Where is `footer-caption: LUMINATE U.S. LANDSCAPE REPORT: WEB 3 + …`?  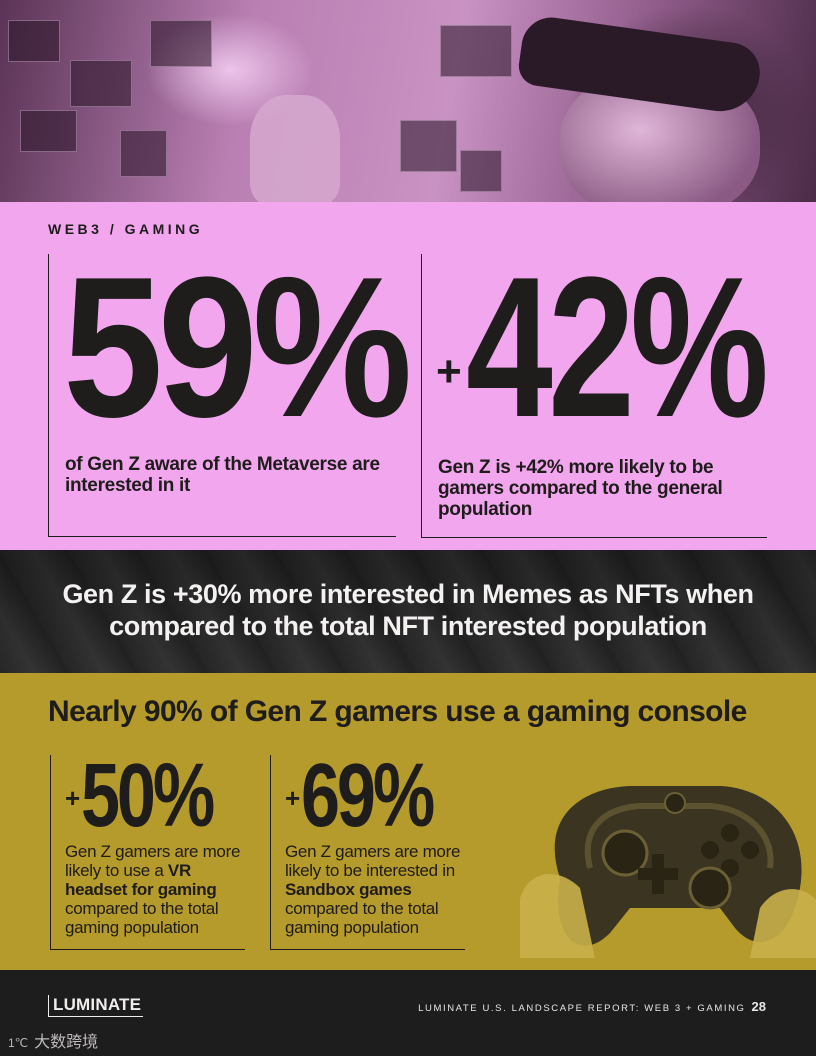
footer-caption: LUMINATE U.S. LANDSCAPE REPORT: WEB 3 + … is located at coordinates (592, 1006).